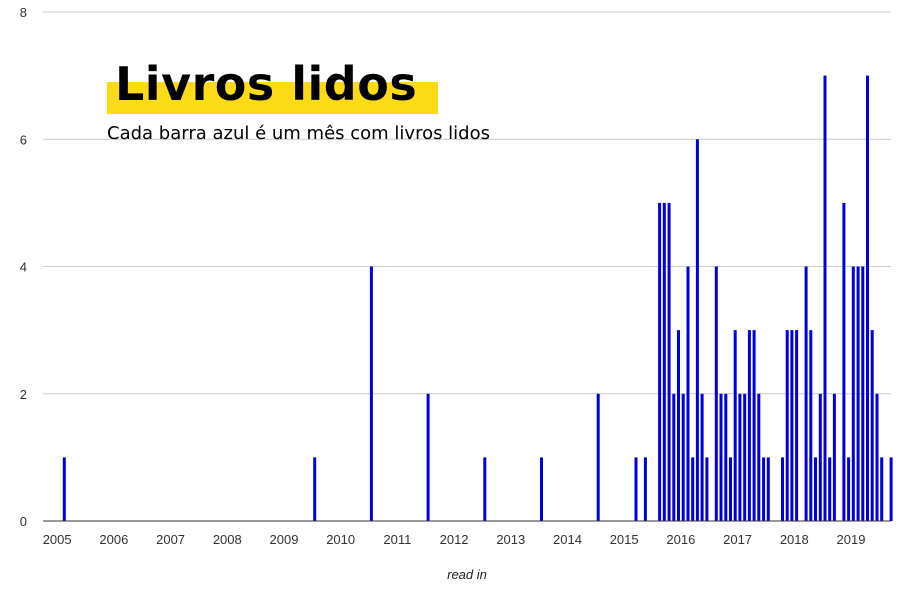  I want to click on x-tick-label: 2014, so click(567, 539).